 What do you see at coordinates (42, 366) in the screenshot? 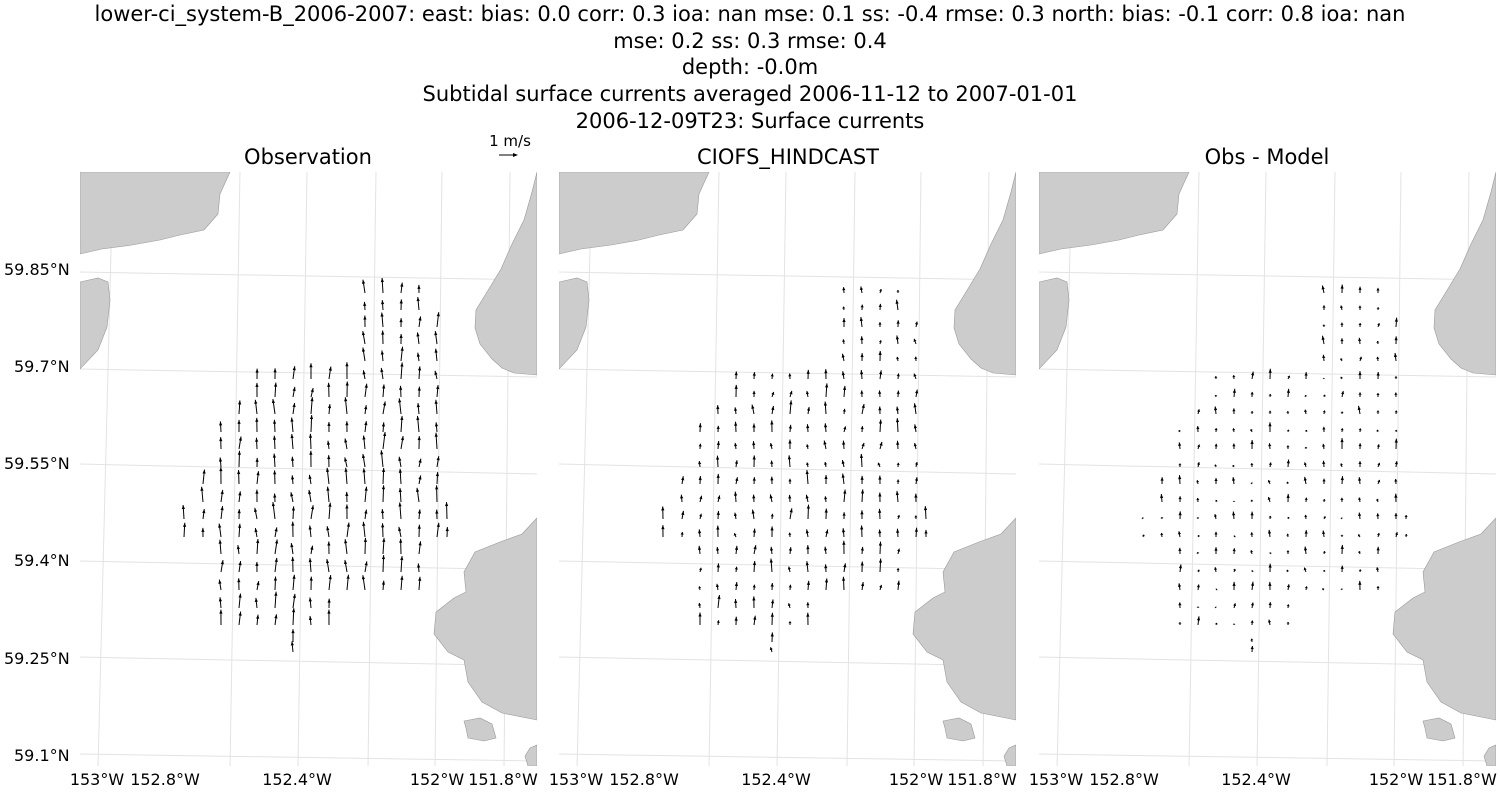
I see `lat-label: 59.7°N` at bounding box center [42, 366].